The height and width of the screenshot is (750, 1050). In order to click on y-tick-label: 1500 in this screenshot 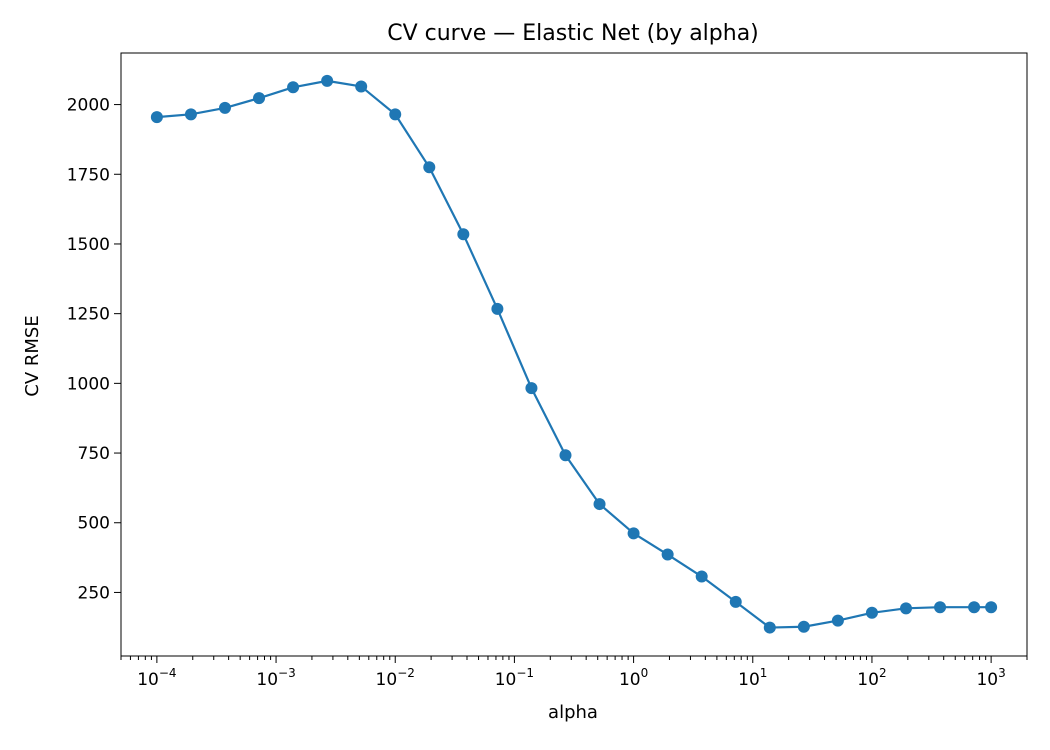, I will do `click(88, 245)`.